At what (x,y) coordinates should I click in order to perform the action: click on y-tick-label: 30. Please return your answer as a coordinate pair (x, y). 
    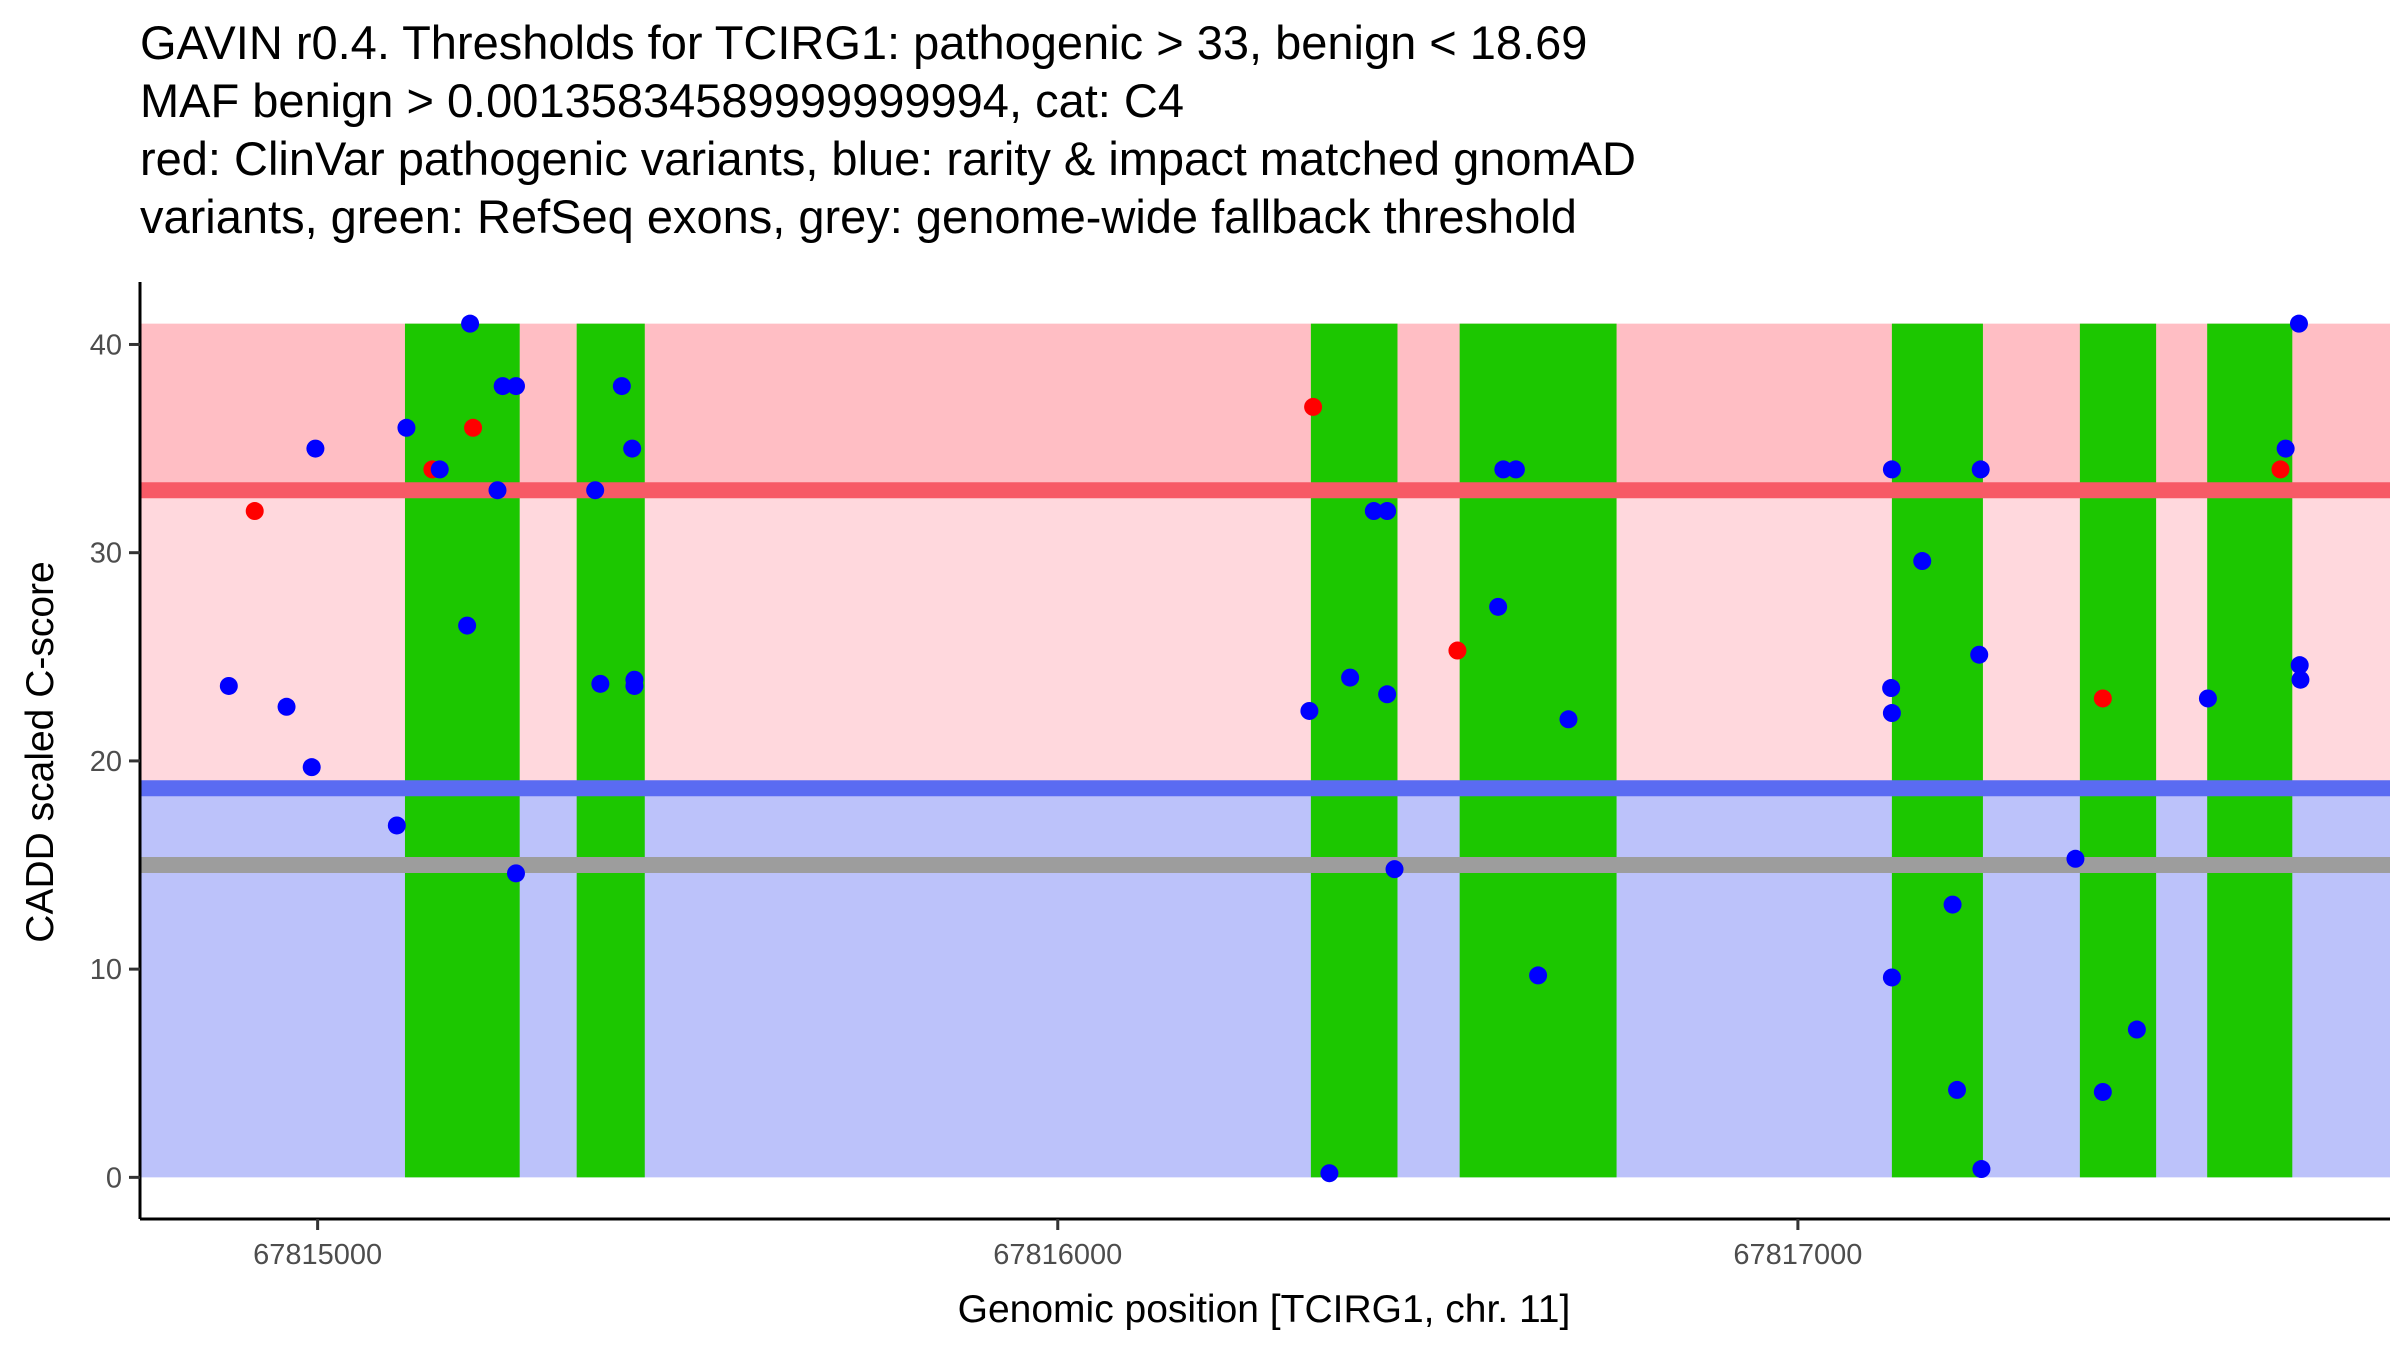
    Looking at the image, I should click on (106, 554).